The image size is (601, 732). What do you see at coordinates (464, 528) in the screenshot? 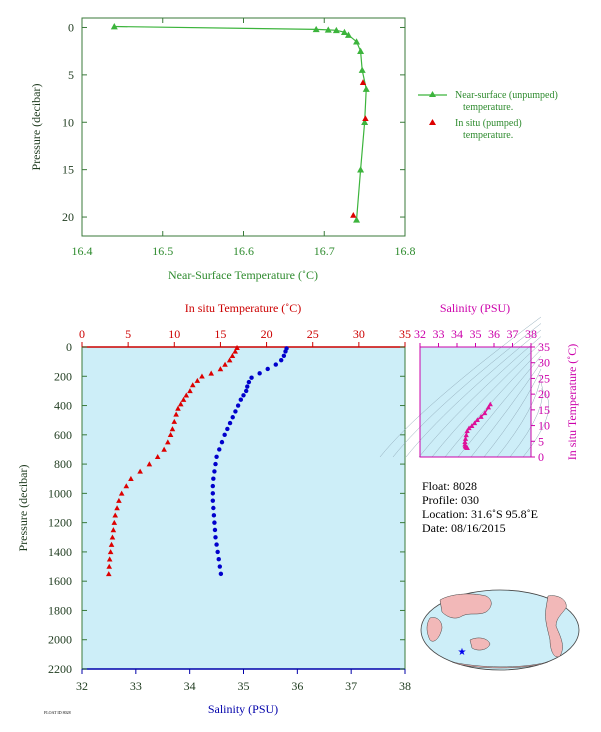
I see `profile-date: Date: 08/16/2015` at bounding box center [464, 528].